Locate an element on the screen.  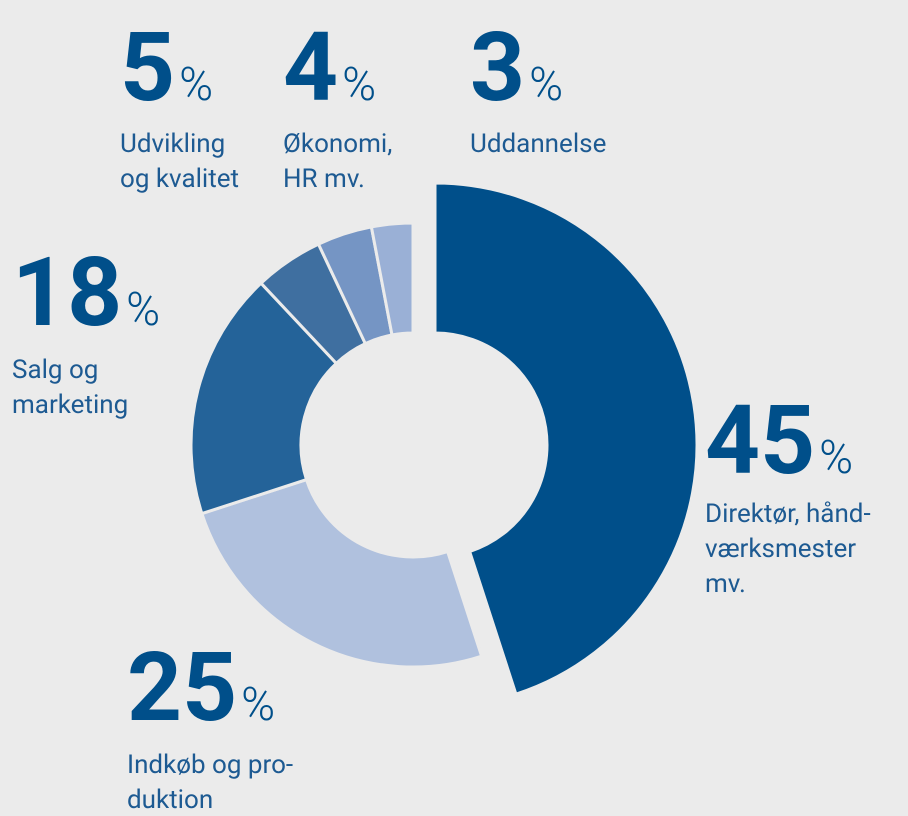
value-label: 25% is located at coordinates (201, 688).